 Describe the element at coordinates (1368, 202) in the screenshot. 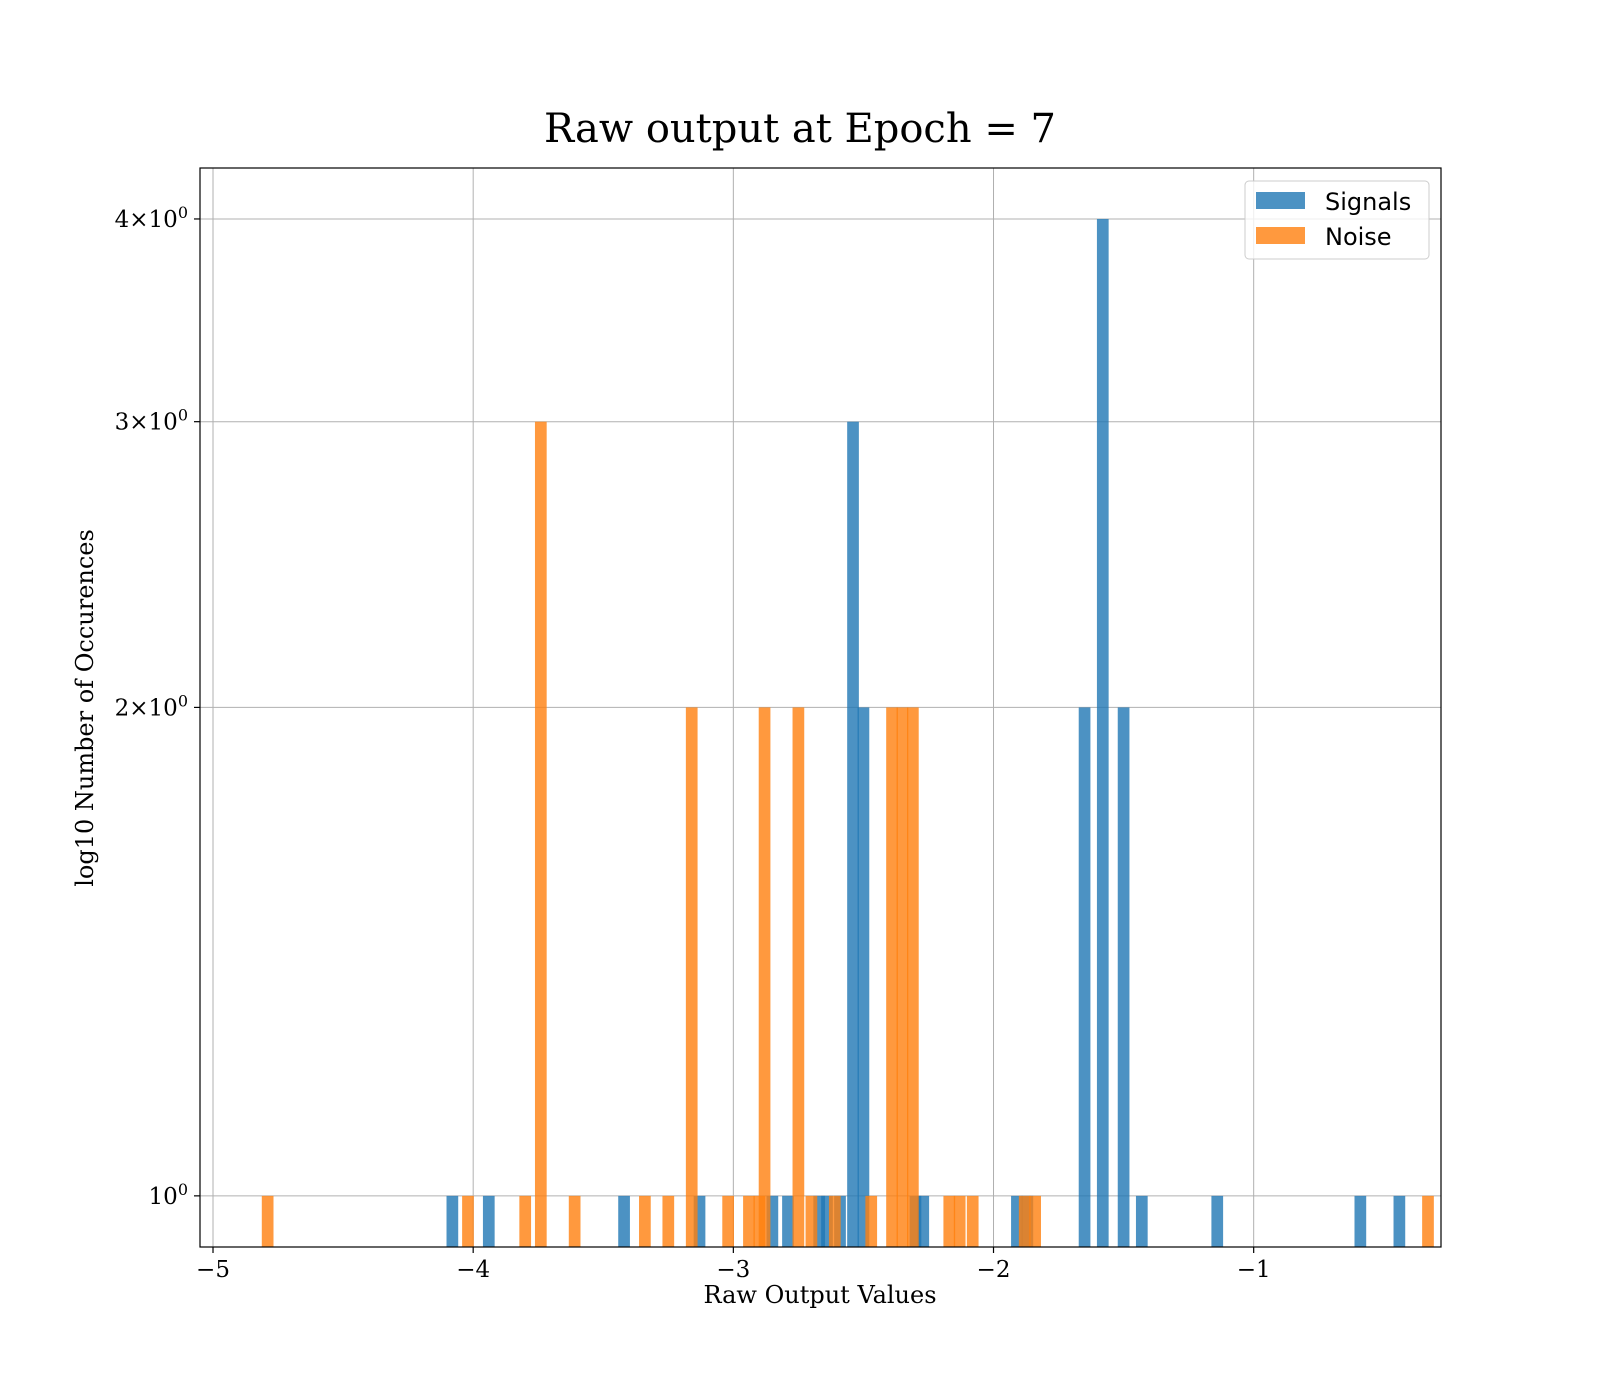

I see `legend-label-signals: Signals` at that location.